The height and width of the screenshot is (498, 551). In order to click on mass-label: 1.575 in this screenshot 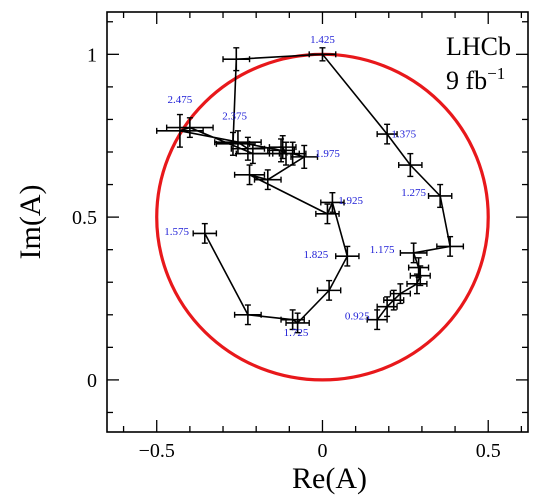, I will do `click(176, 232)`.